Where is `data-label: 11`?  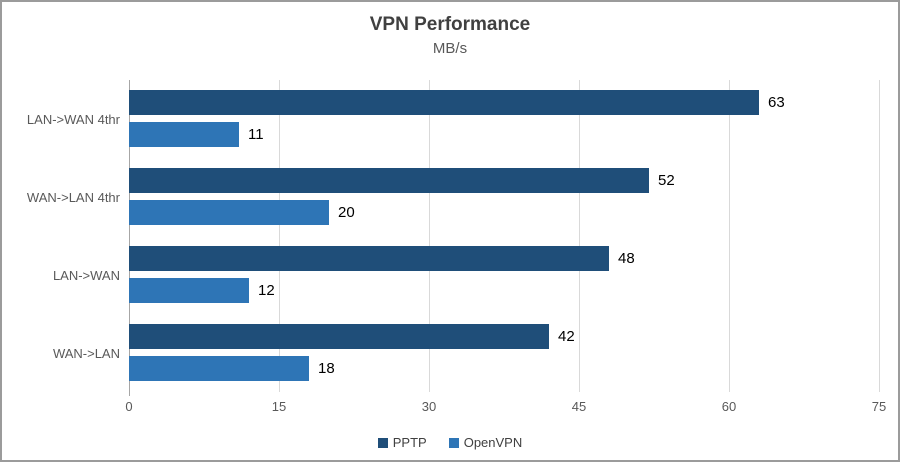 data-label: 11 is located at coordinates (256, 134).